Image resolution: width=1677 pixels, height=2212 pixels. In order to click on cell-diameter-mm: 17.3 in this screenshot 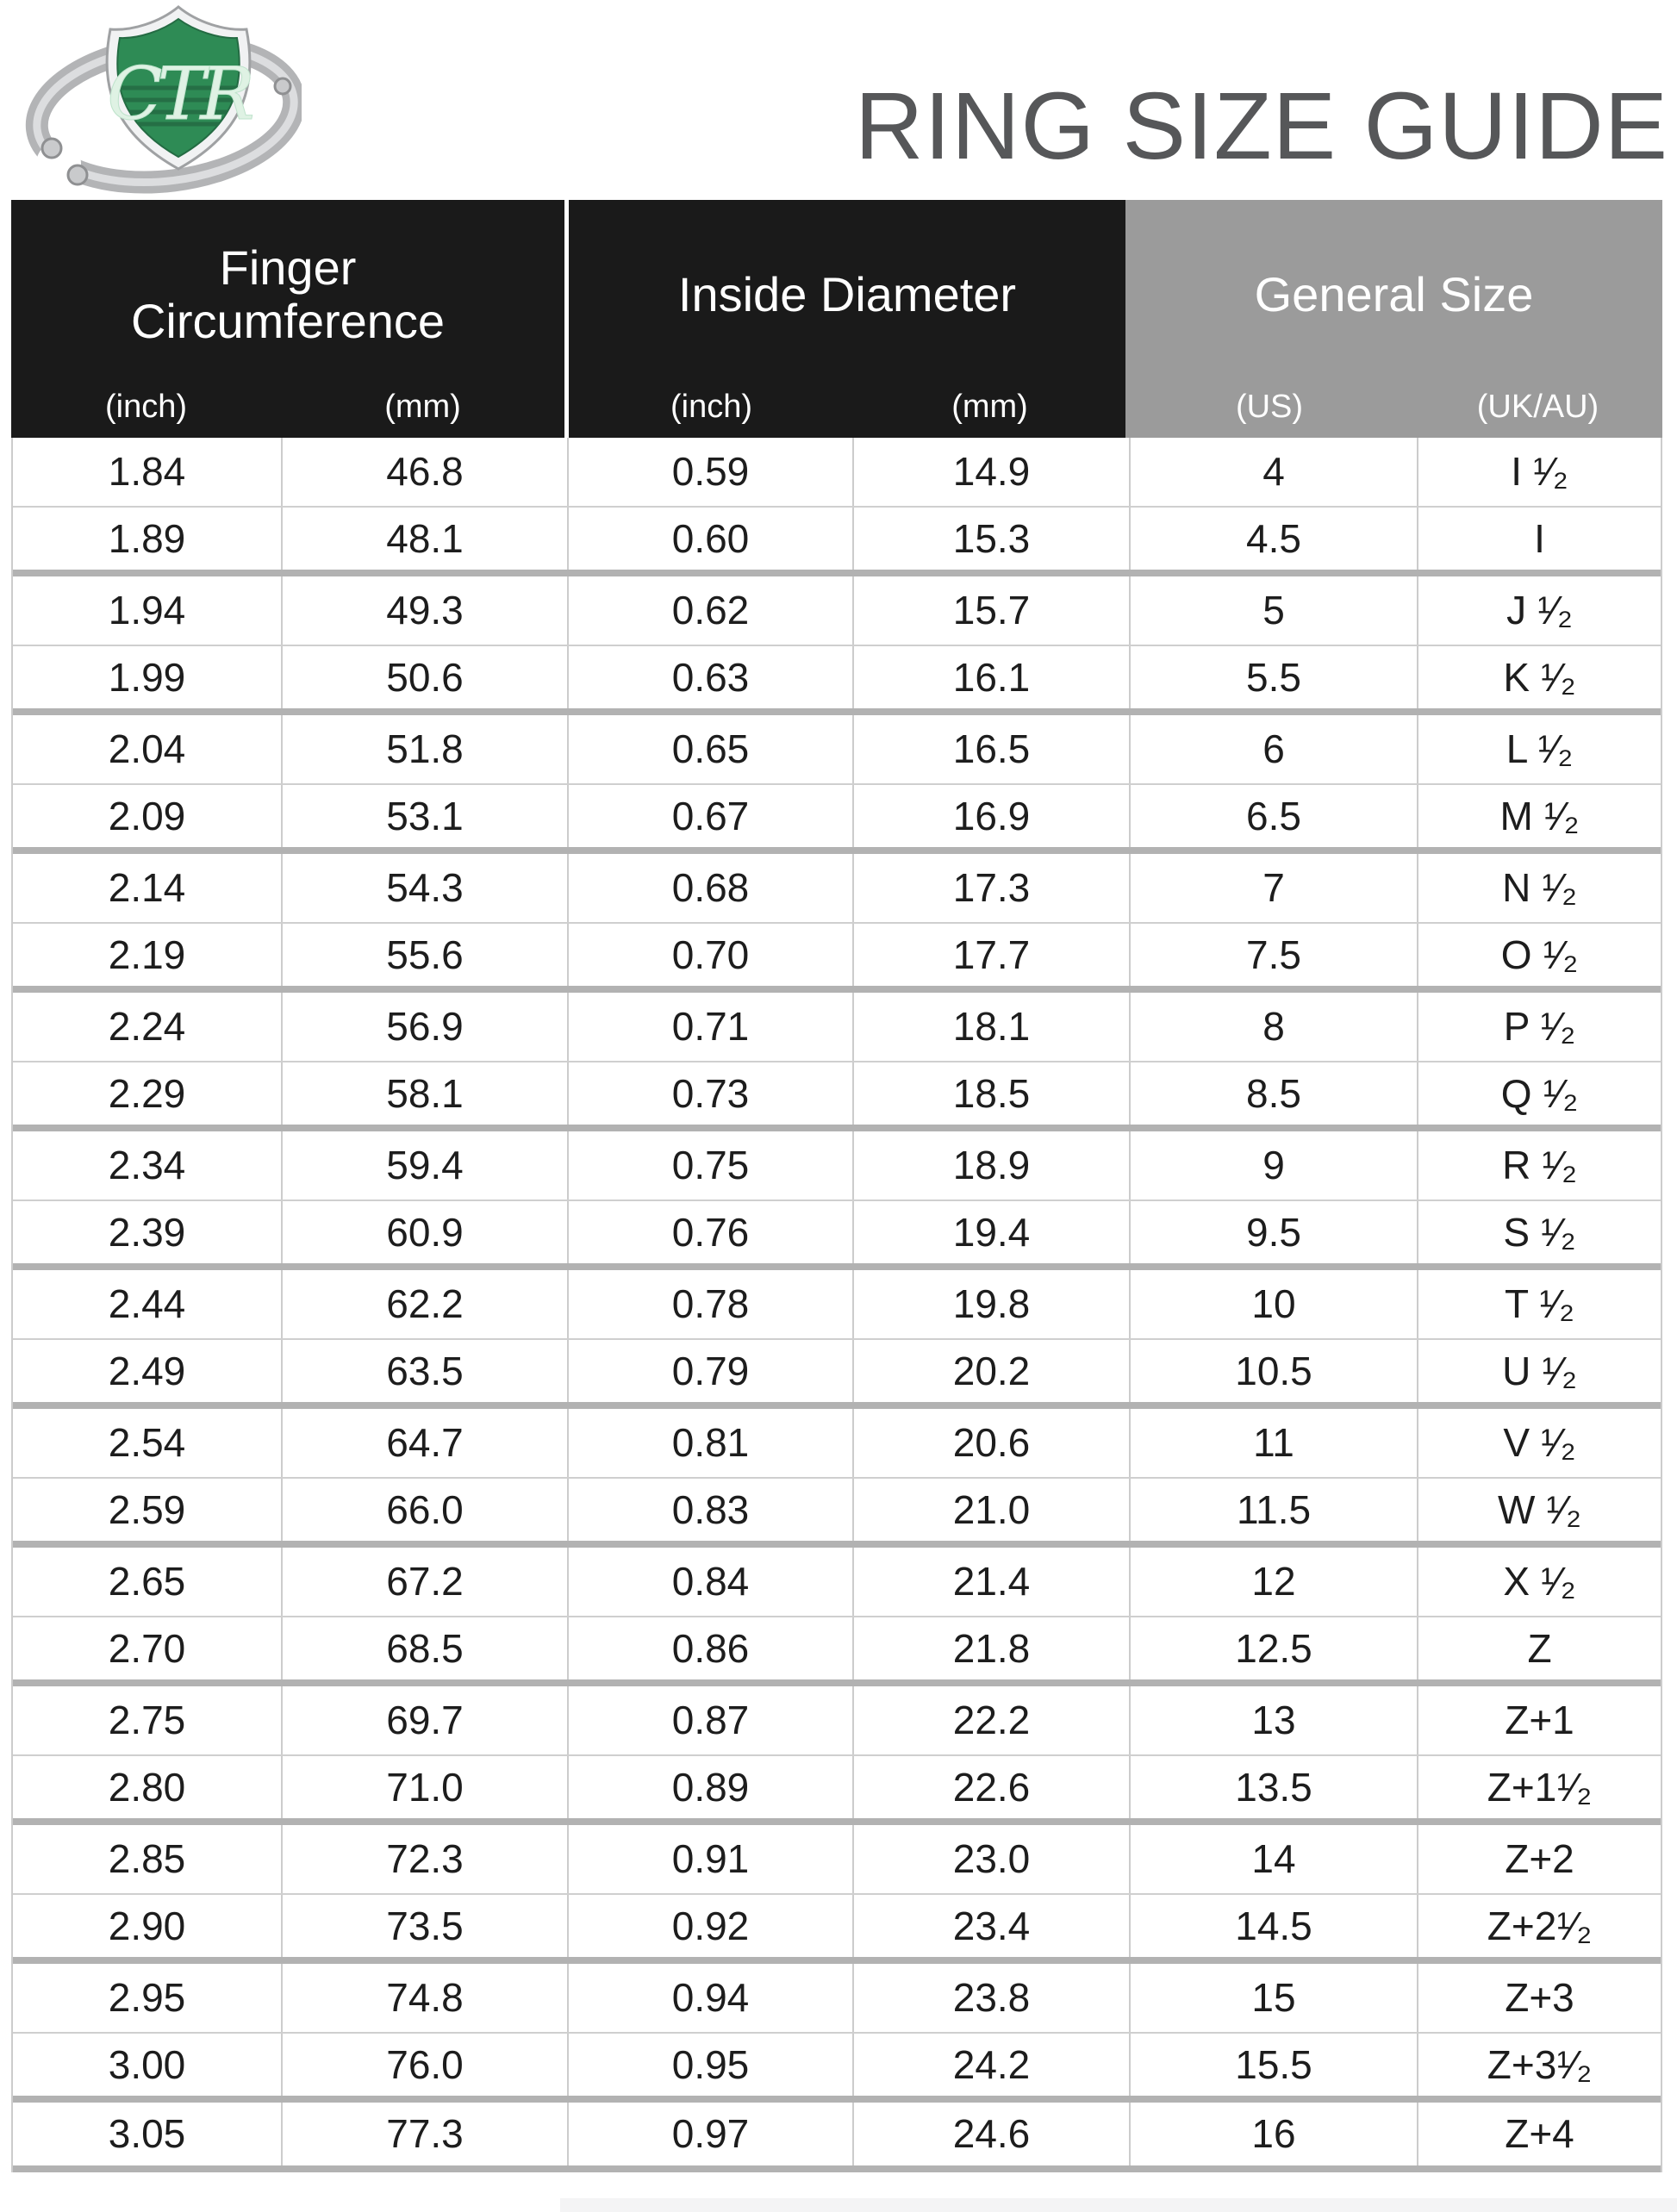, I will do `click(990, 888)`.